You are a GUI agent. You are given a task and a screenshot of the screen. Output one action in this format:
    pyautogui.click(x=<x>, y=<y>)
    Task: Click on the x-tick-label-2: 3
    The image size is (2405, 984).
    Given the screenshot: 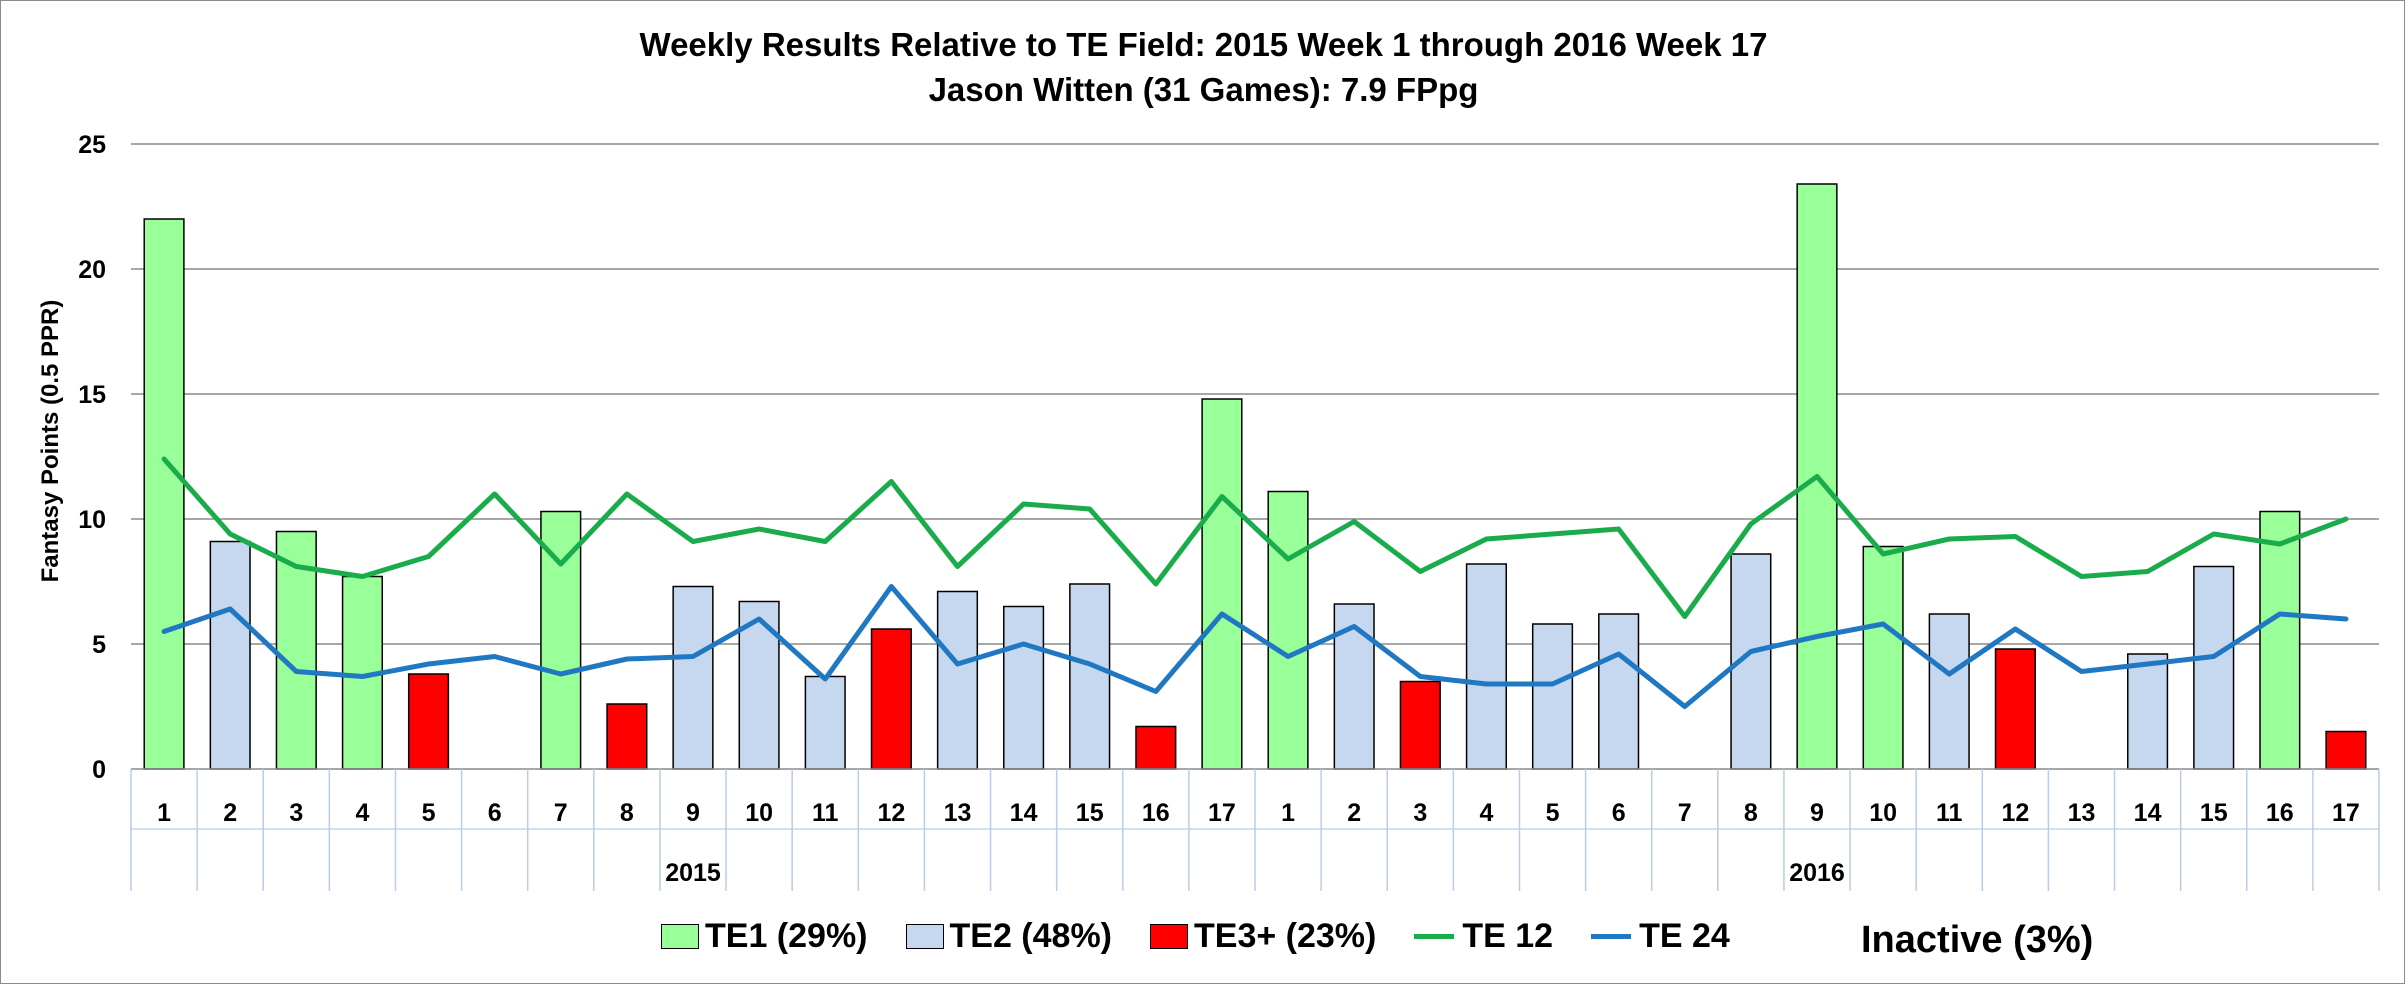 What is the action you would take?
    pyautogui.click(x=296, y=813)
    